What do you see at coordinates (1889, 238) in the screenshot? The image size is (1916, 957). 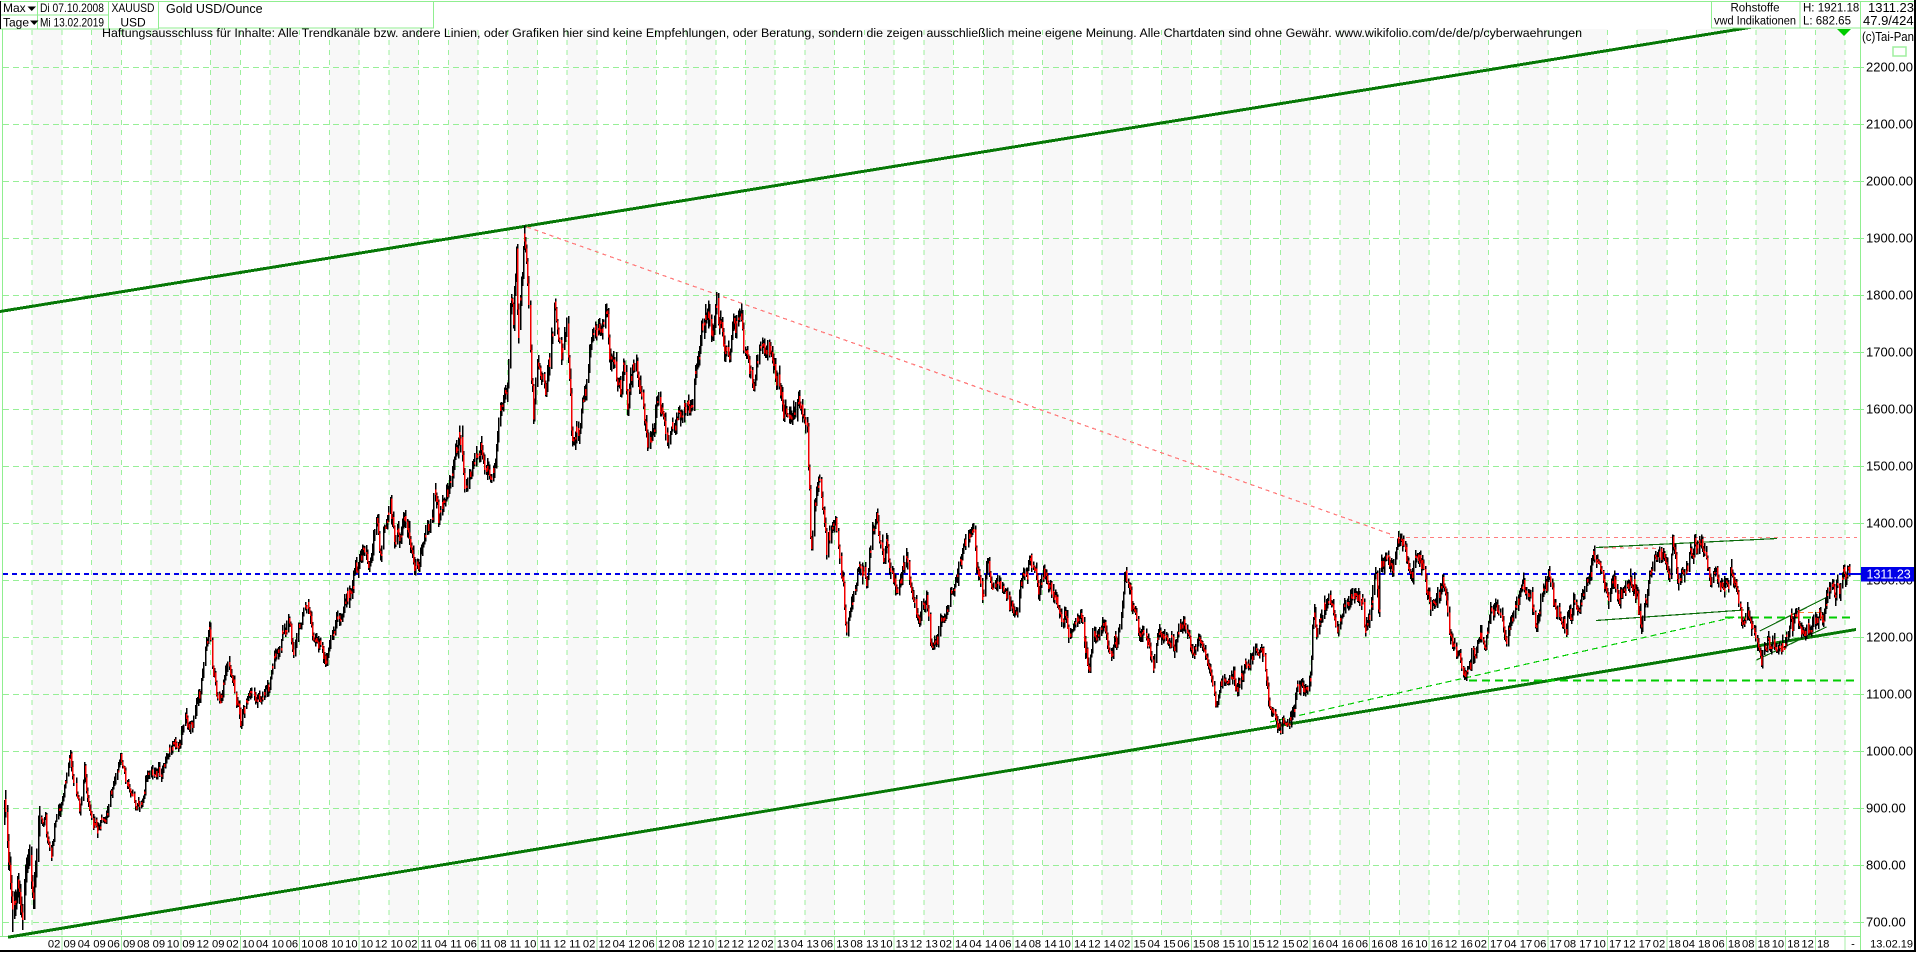 I see `svg-text: 1900.00` at bounding box center [1889, 238].